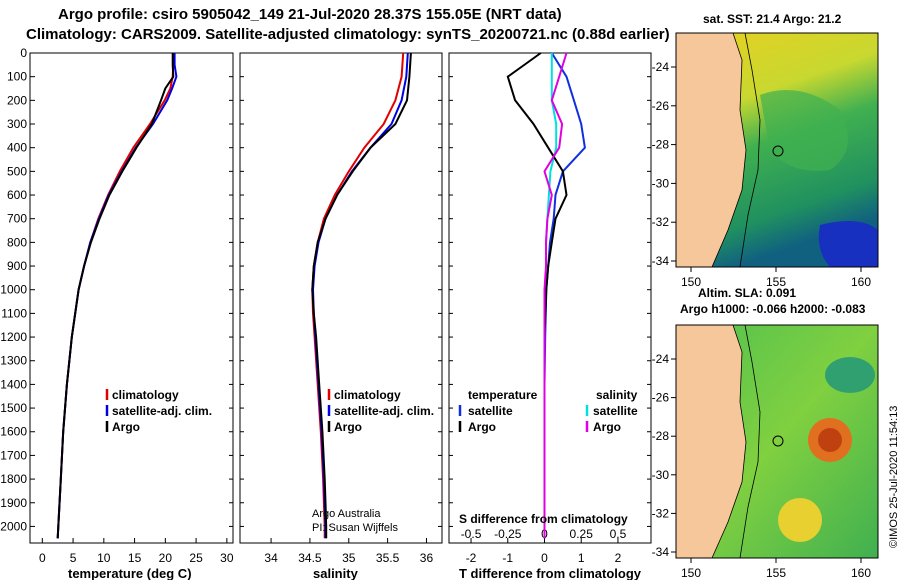  I want to click on sst-map-frame, so click(777, 150).